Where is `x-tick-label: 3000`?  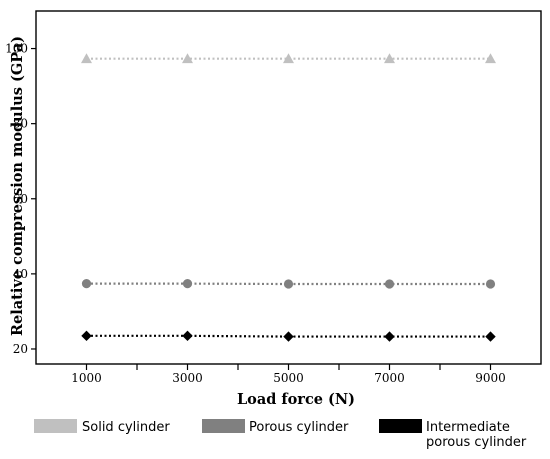 x-tick-label: 3000 is located at coordinates (187, 378).